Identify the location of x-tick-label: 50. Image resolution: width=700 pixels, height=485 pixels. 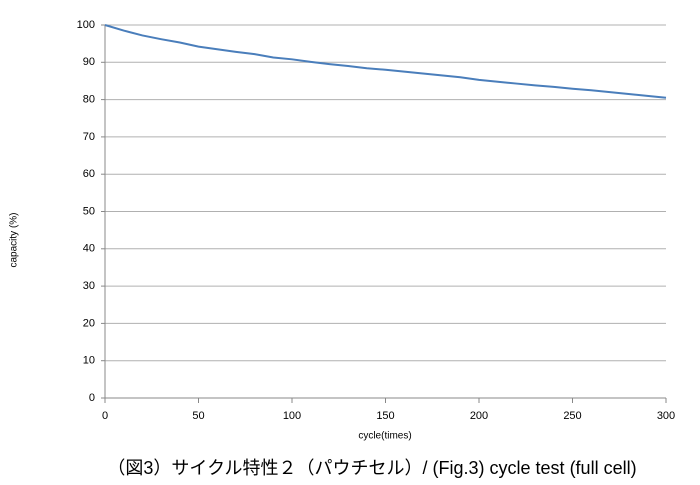
(198, 416).